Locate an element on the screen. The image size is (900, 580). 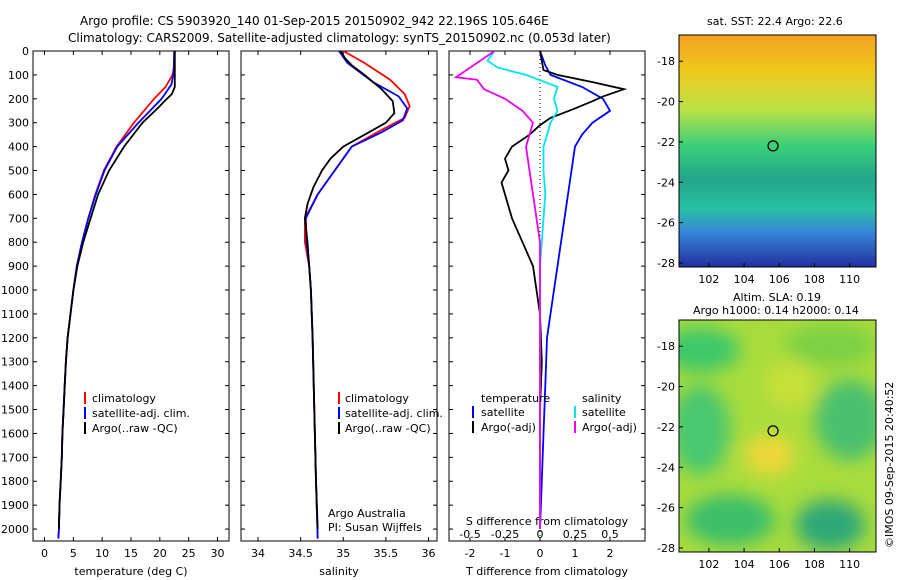
legend-label-sal-argo: Argo(-adj) is located at coordinates (609, 427).